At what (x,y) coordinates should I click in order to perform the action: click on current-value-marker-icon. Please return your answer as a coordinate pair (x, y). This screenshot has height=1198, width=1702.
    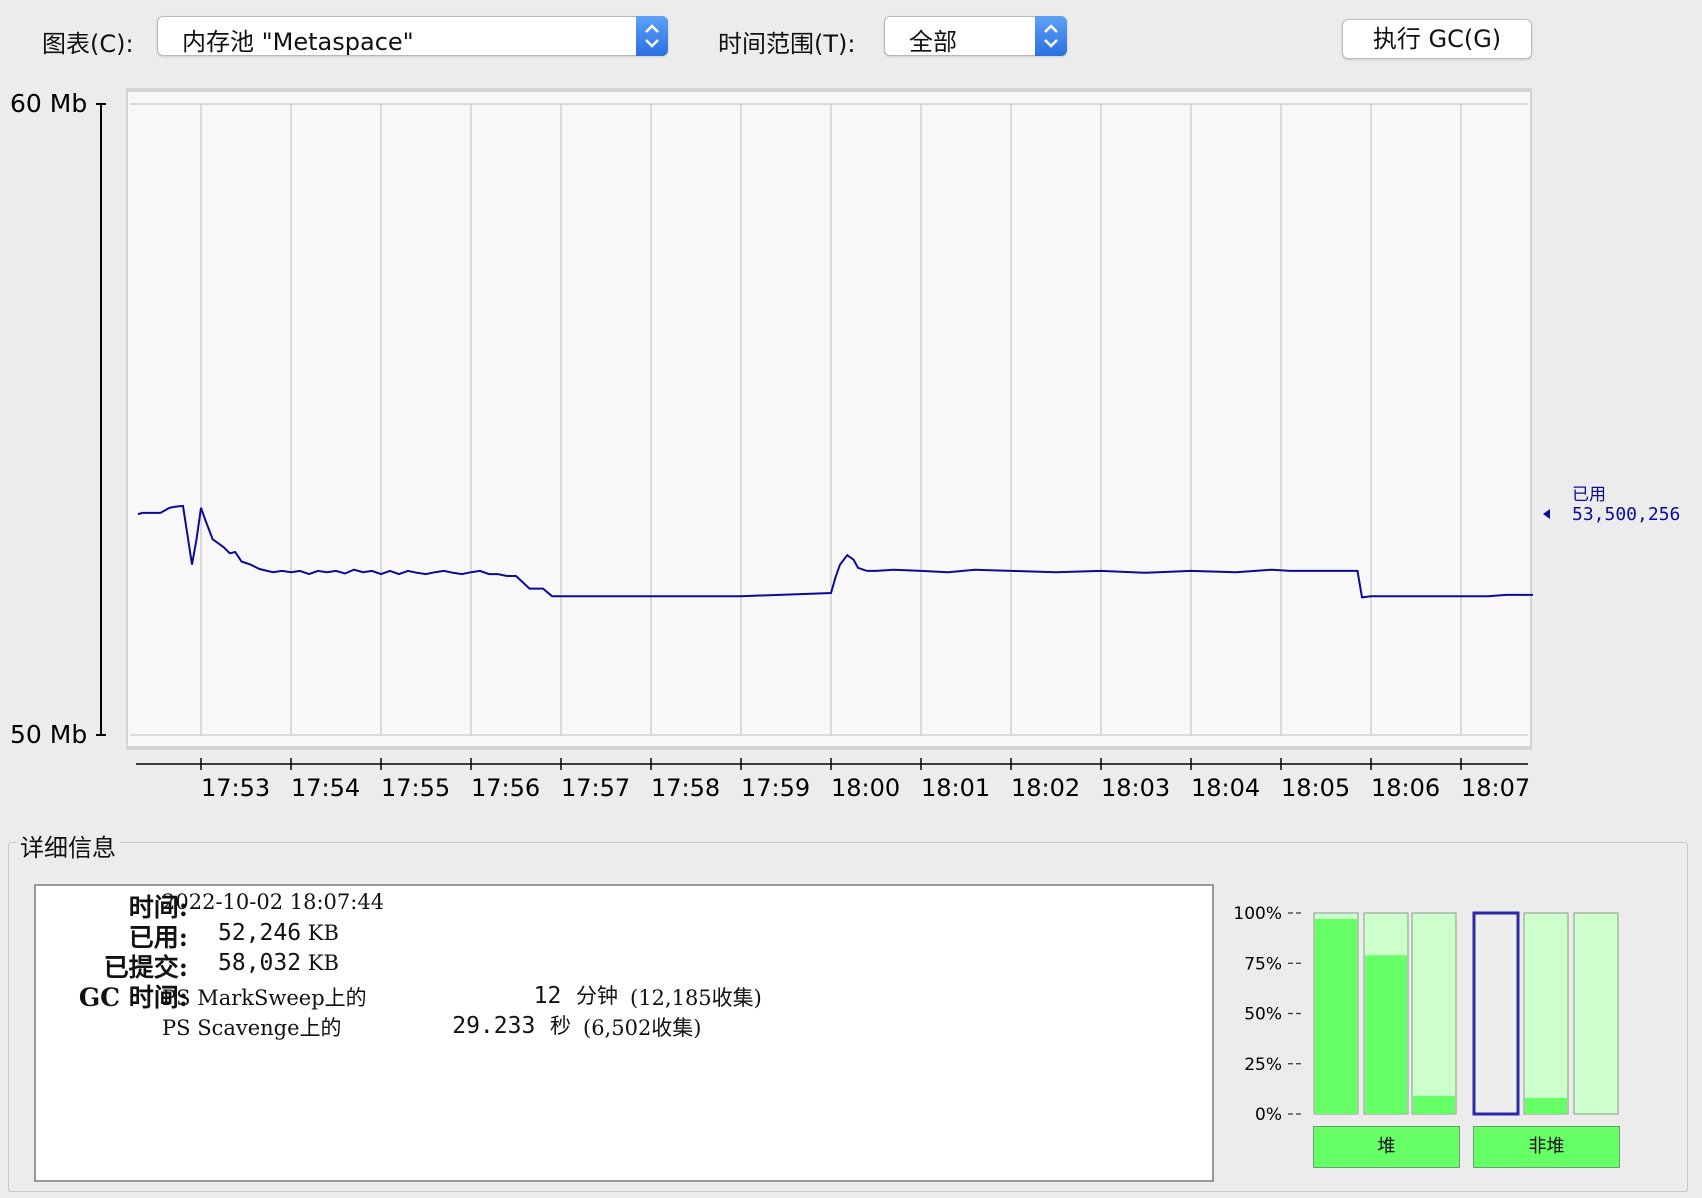
    Looking at the image, I should click on (1546, 514).